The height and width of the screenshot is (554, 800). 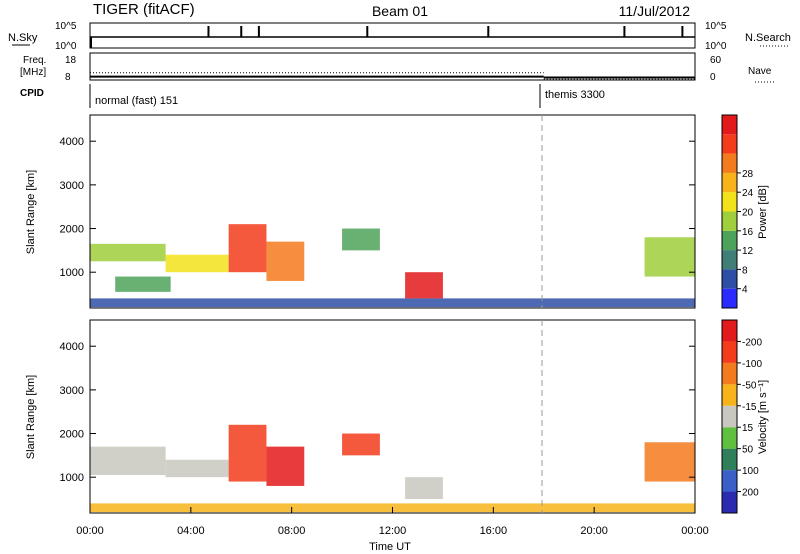 I want to click on noise-left-tick-lo: 10^0, so click(x=66, y=46).